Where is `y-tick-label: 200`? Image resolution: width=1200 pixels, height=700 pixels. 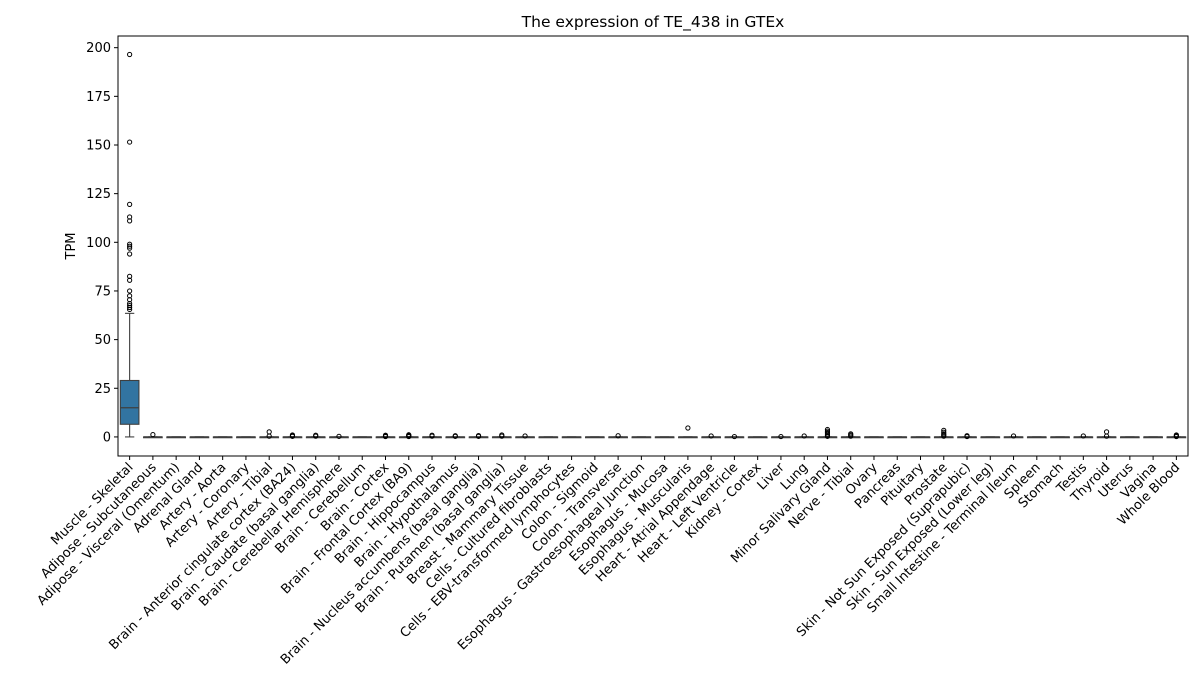 y-tick-label: 200 is located at coordinates (98, 48).